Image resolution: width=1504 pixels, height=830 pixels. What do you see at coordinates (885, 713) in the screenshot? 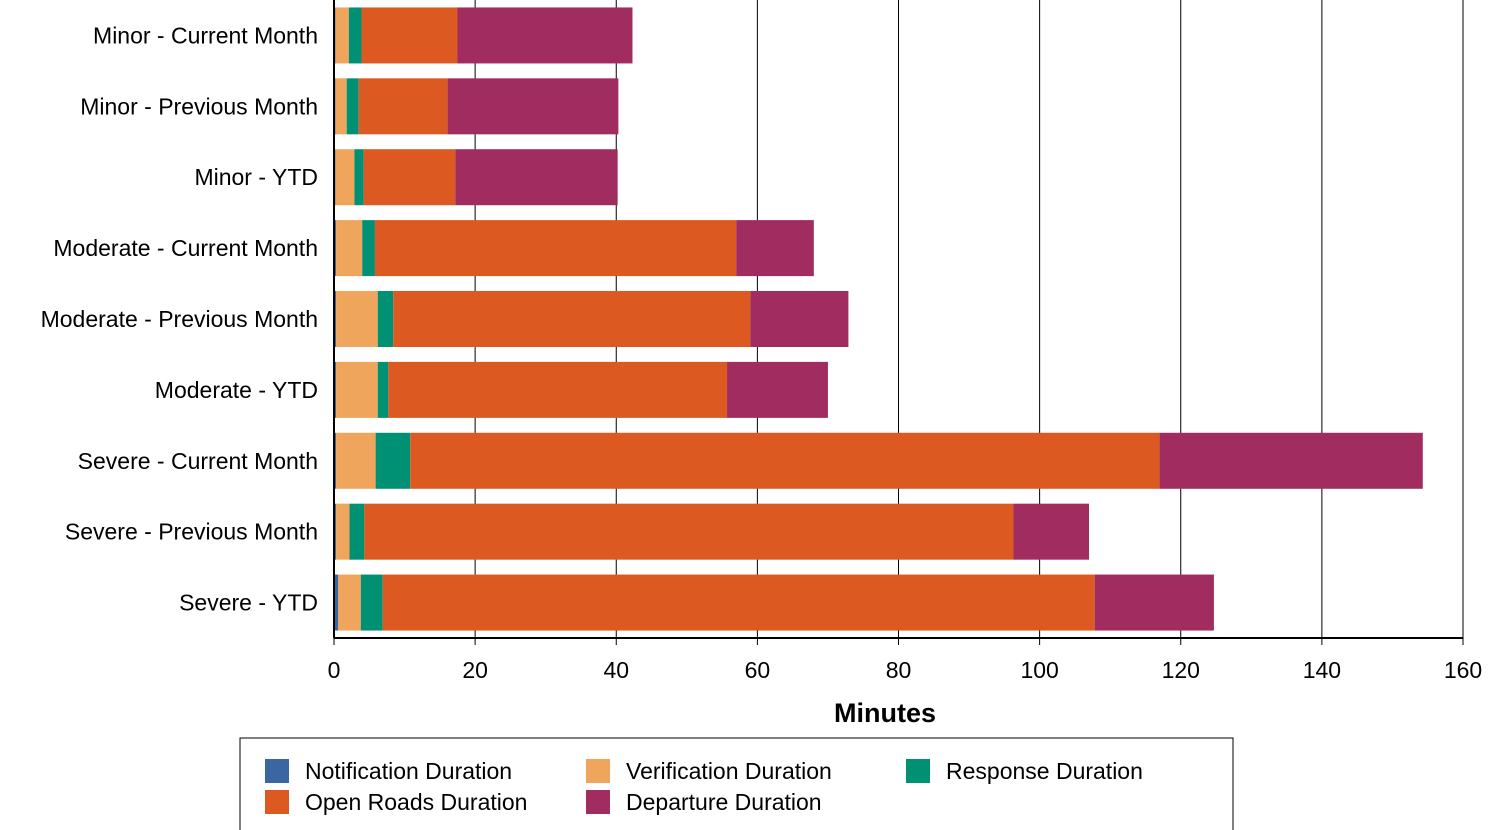
I see `x-axis-title: Minutes` at bounding box center [885, 713].